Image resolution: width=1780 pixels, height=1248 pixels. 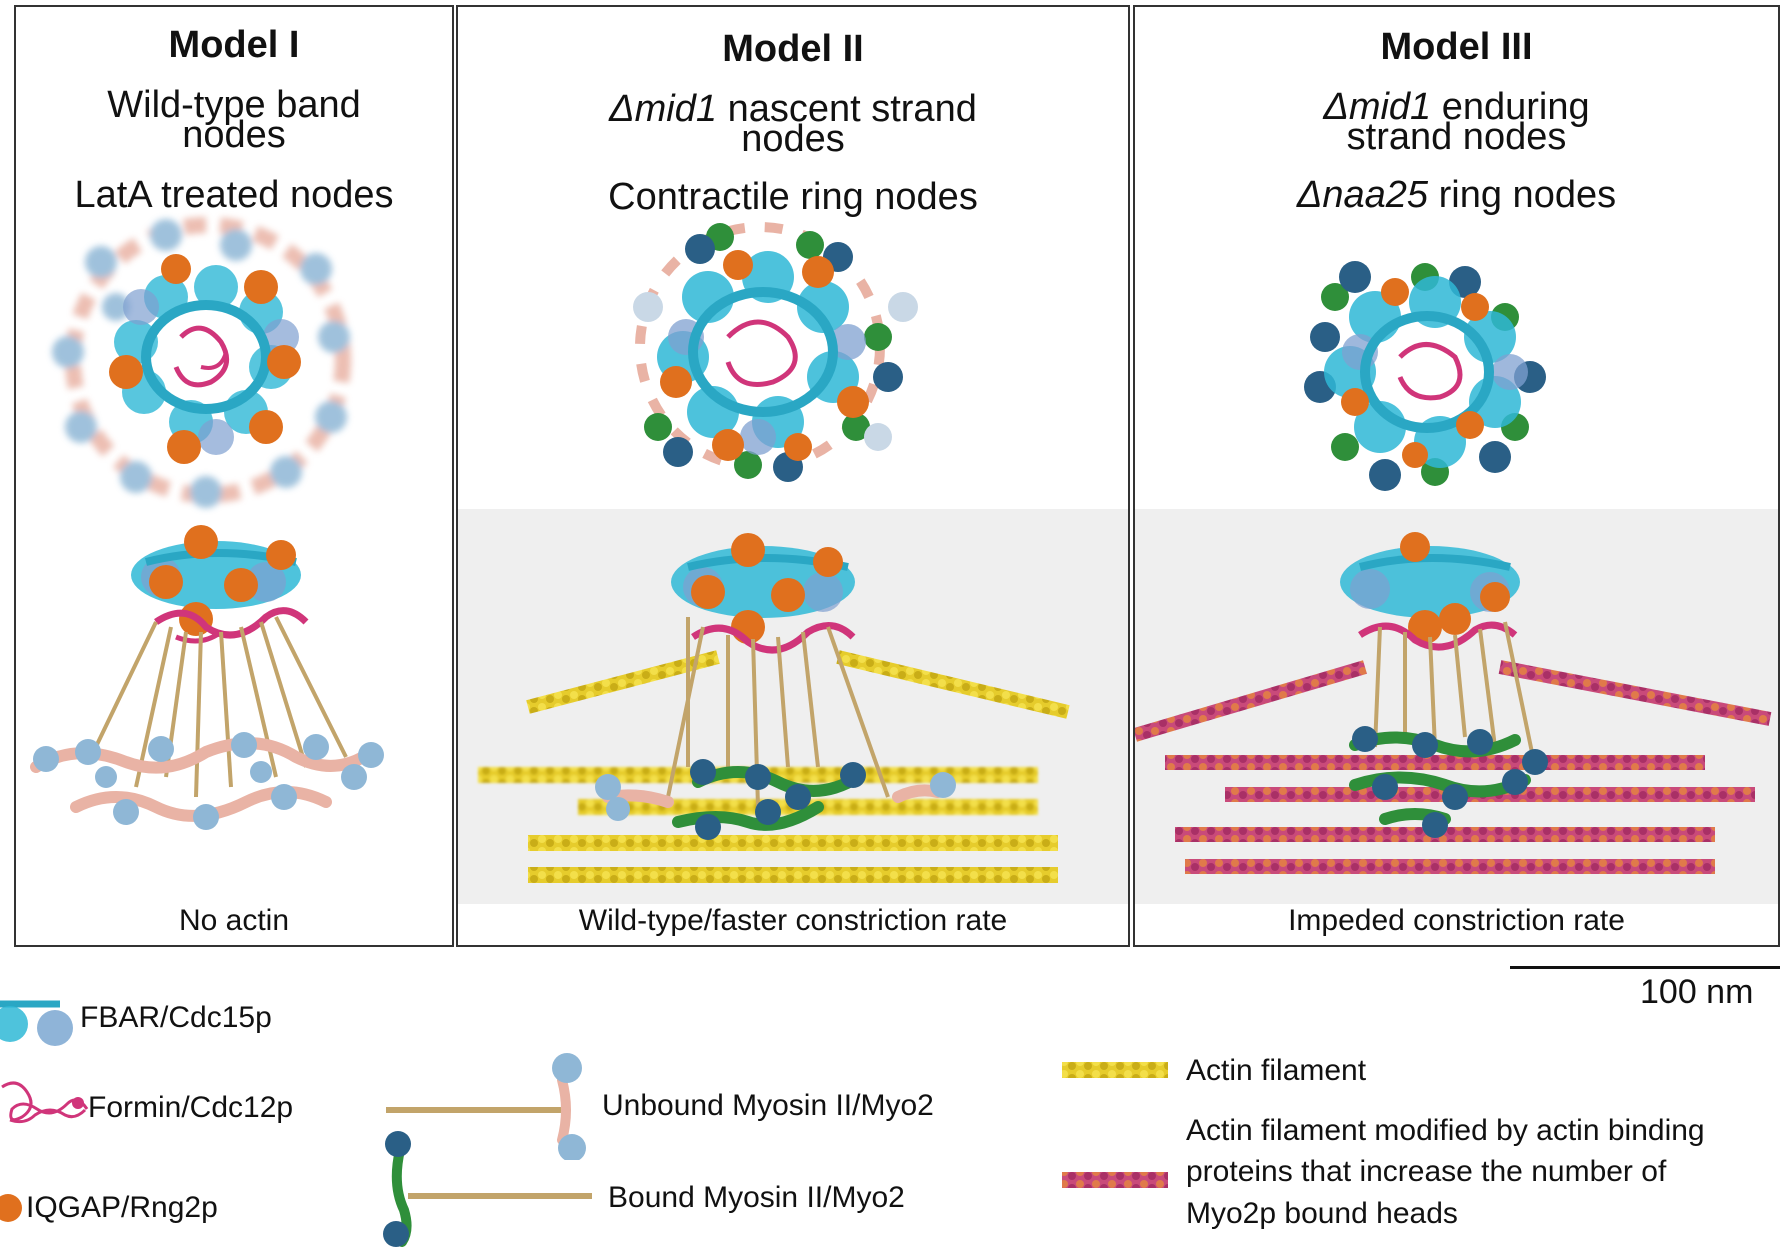 I want to click on bound-myosin-icon, so click(x=487, y=1189).